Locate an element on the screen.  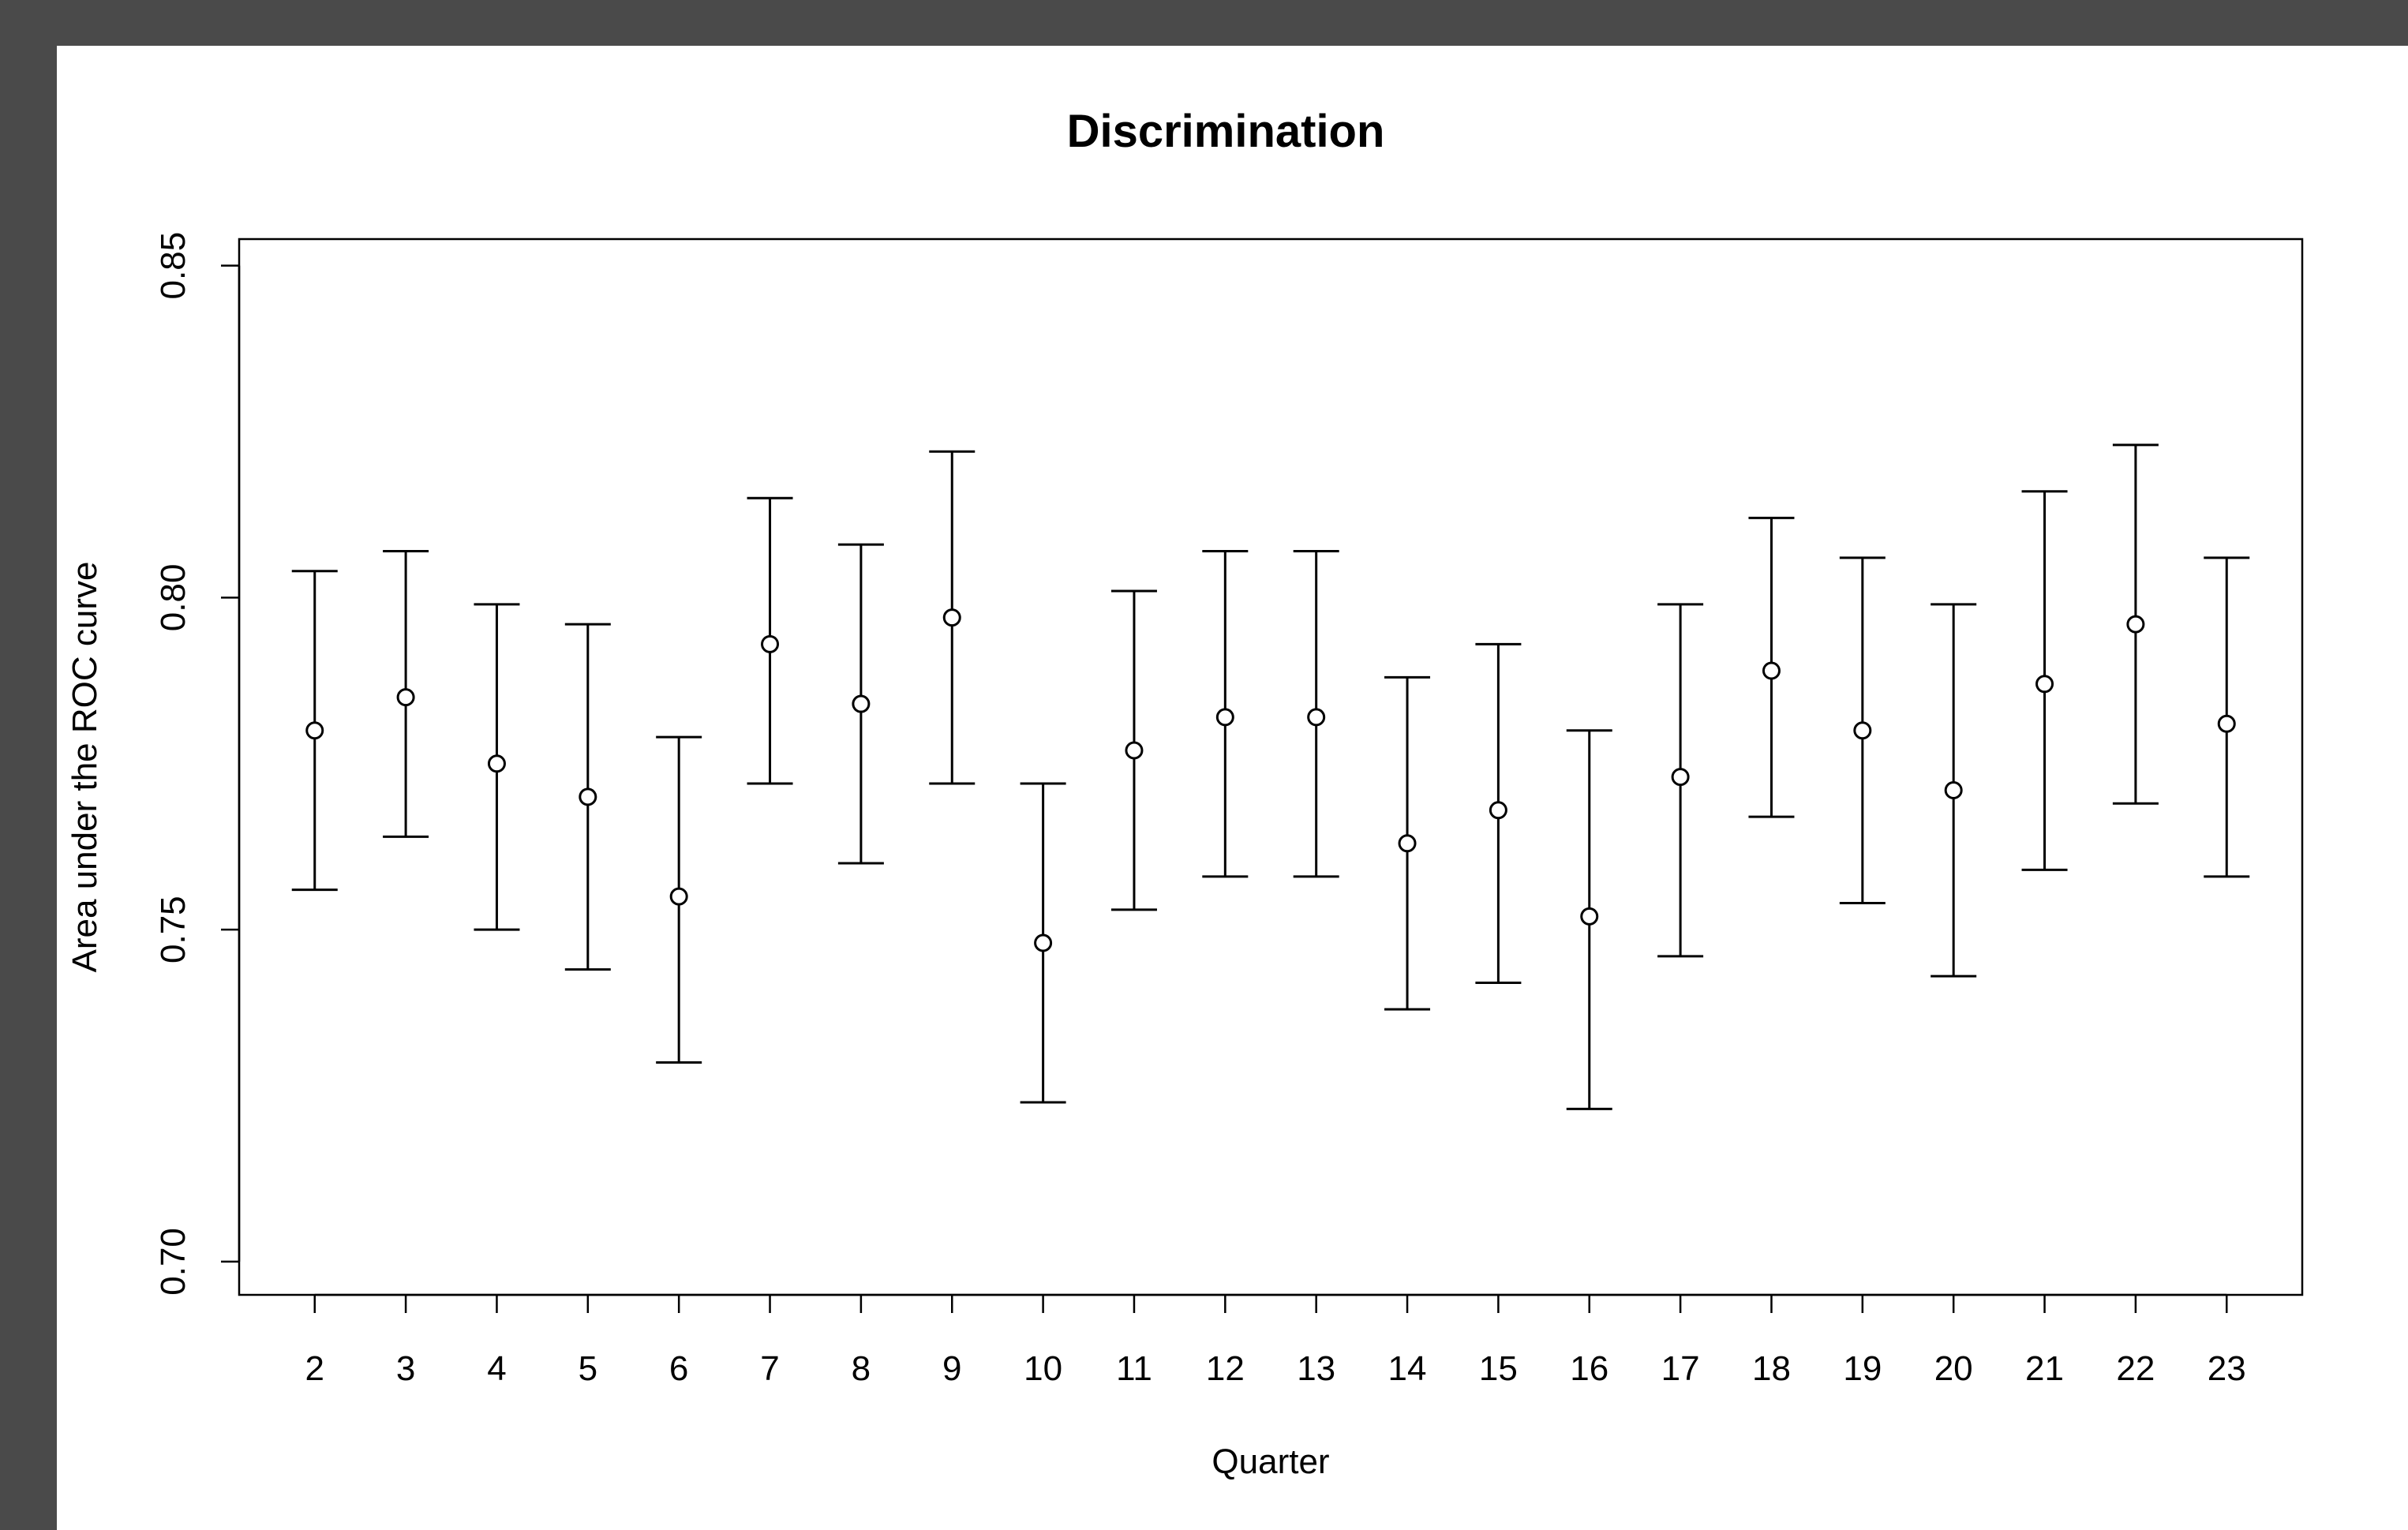
y-tick-label: 0.85 is located at coordinates (173, 266).